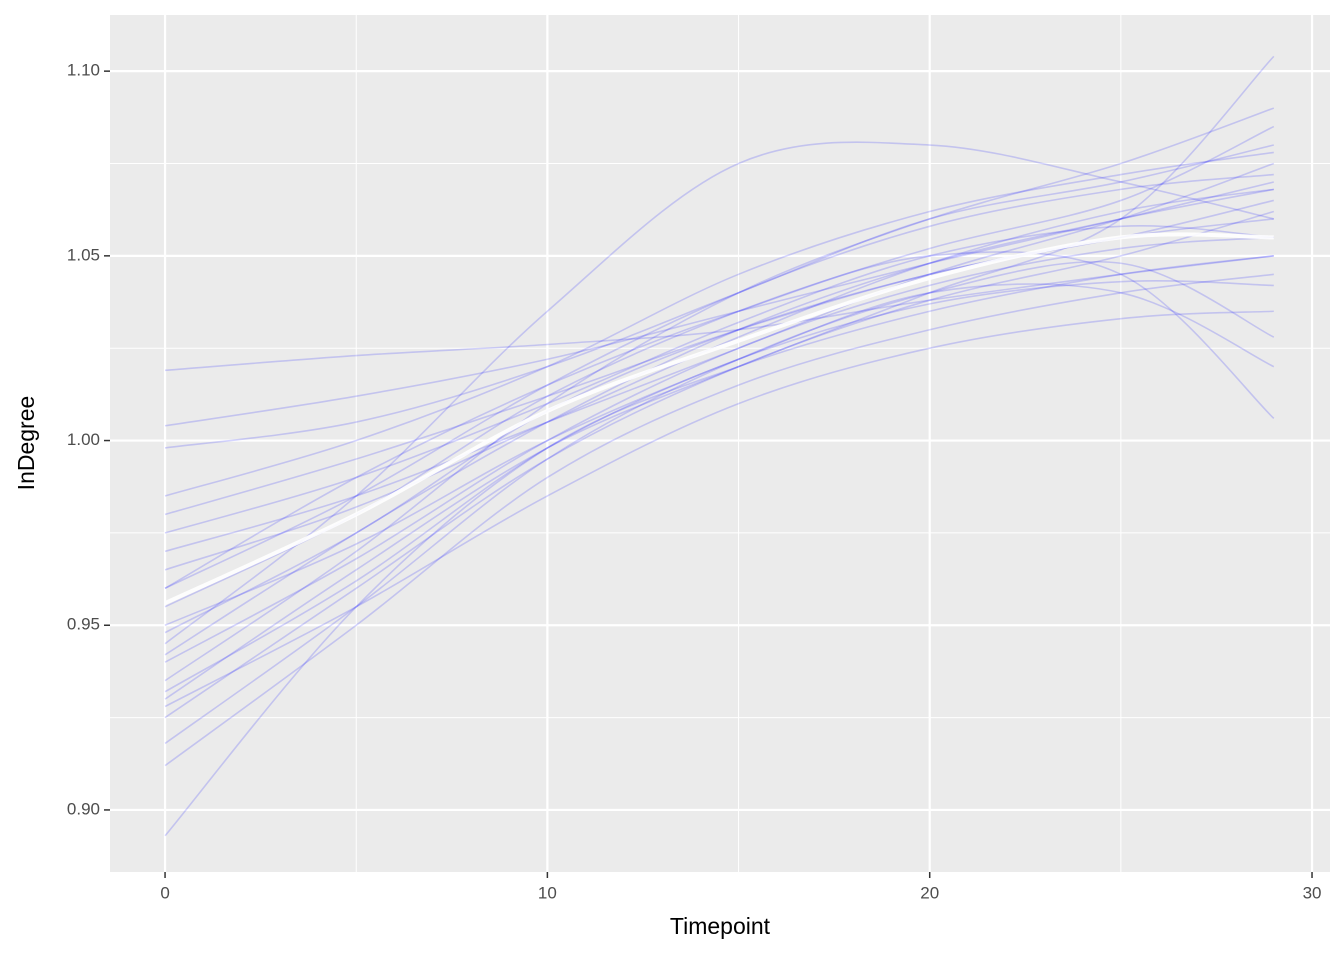 The image size is (1344, 960). Describe the element at coordinates (547, 892) in the screenshot. I see `x-tick-label: 10` at that location.